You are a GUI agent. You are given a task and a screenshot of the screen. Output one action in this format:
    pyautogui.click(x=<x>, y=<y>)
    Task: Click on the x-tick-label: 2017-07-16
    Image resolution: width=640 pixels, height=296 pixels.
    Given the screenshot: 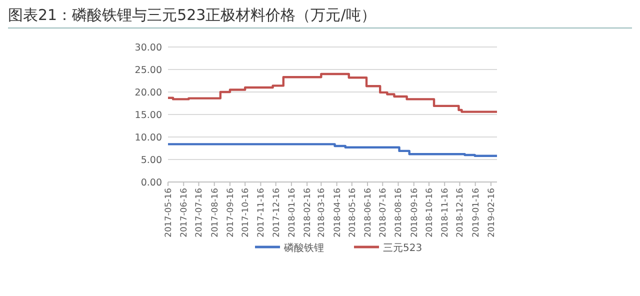 What is the action you would take?
    pyautogui.click(x=199, y=213)
    